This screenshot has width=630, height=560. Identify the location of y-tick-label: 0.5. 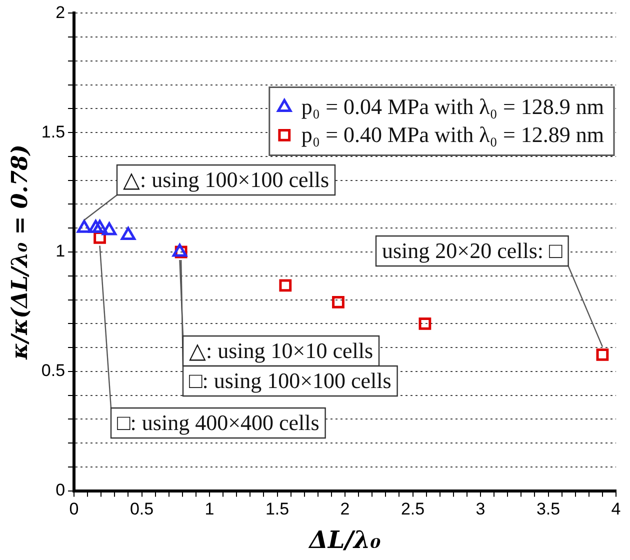
(53, 370).